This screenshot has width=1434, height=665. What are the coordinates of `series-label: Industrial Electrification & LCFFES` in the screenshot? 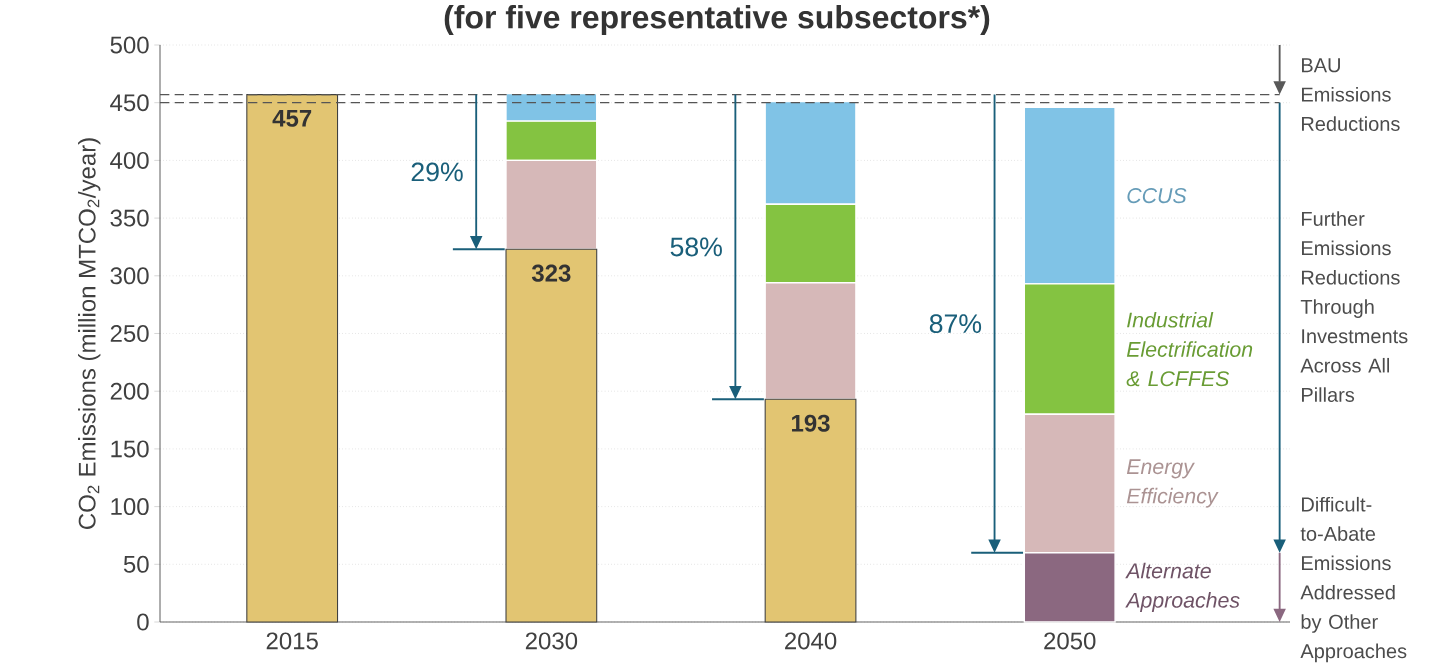 It's located at (1189, 349).